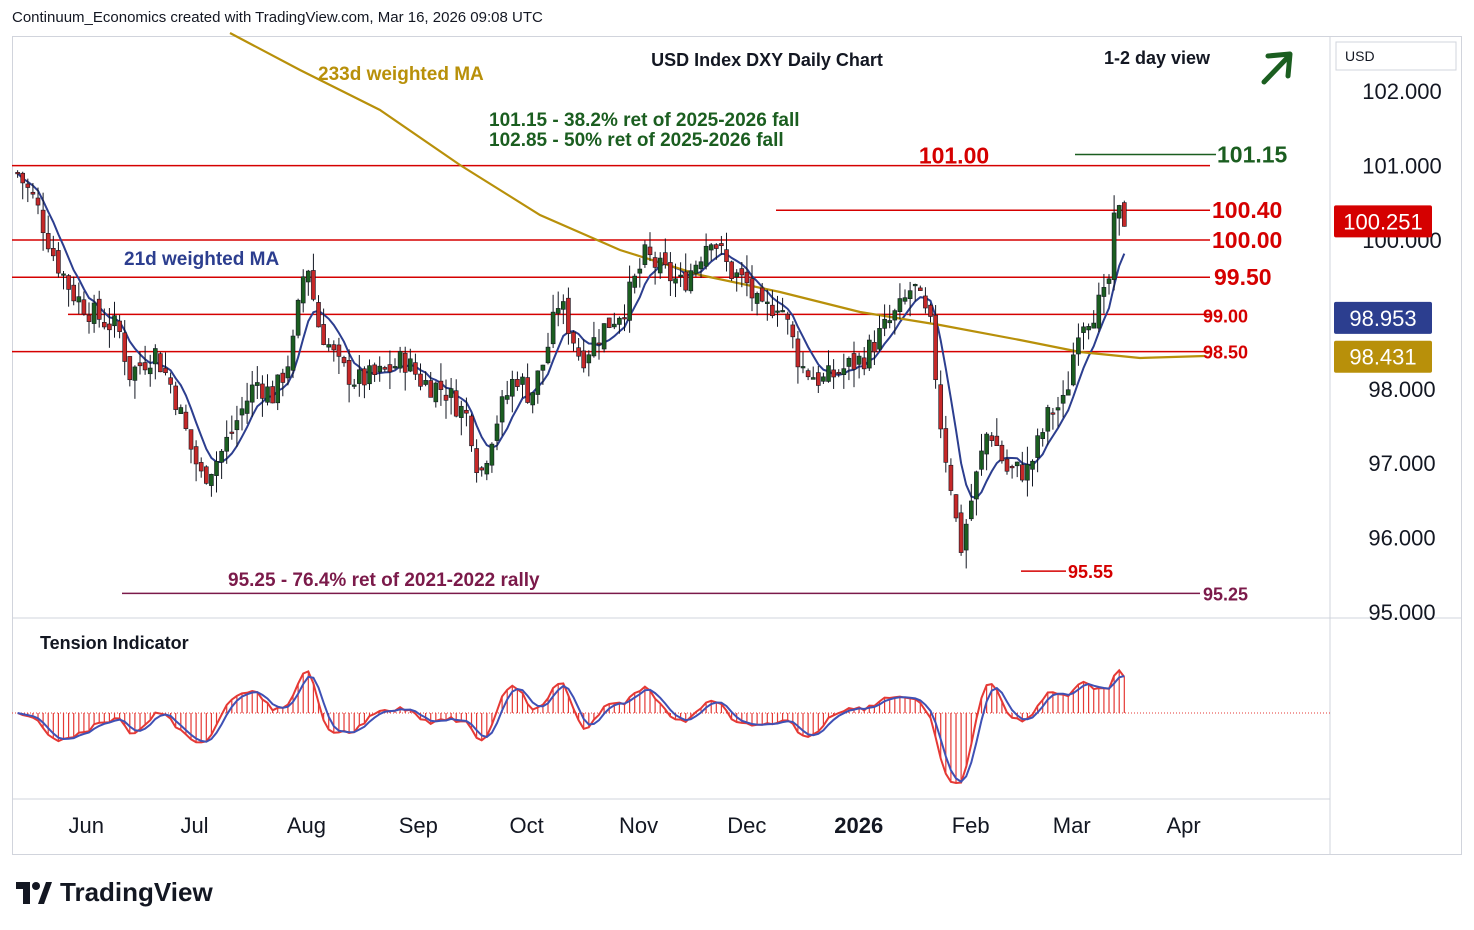  Describe the element at coordinates (1383, 356) in the screenshot. I see `price-badge-box` at that location.